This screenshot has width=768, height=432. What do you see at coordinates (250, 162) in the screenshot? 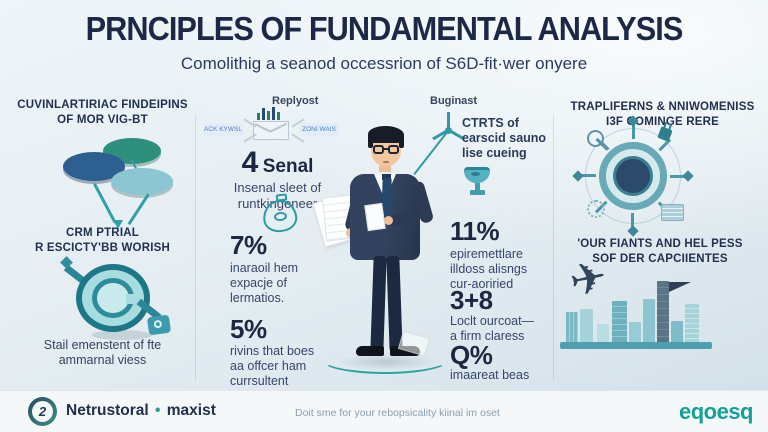
I see `headline-value: 4` at bounding box center [250, 162].